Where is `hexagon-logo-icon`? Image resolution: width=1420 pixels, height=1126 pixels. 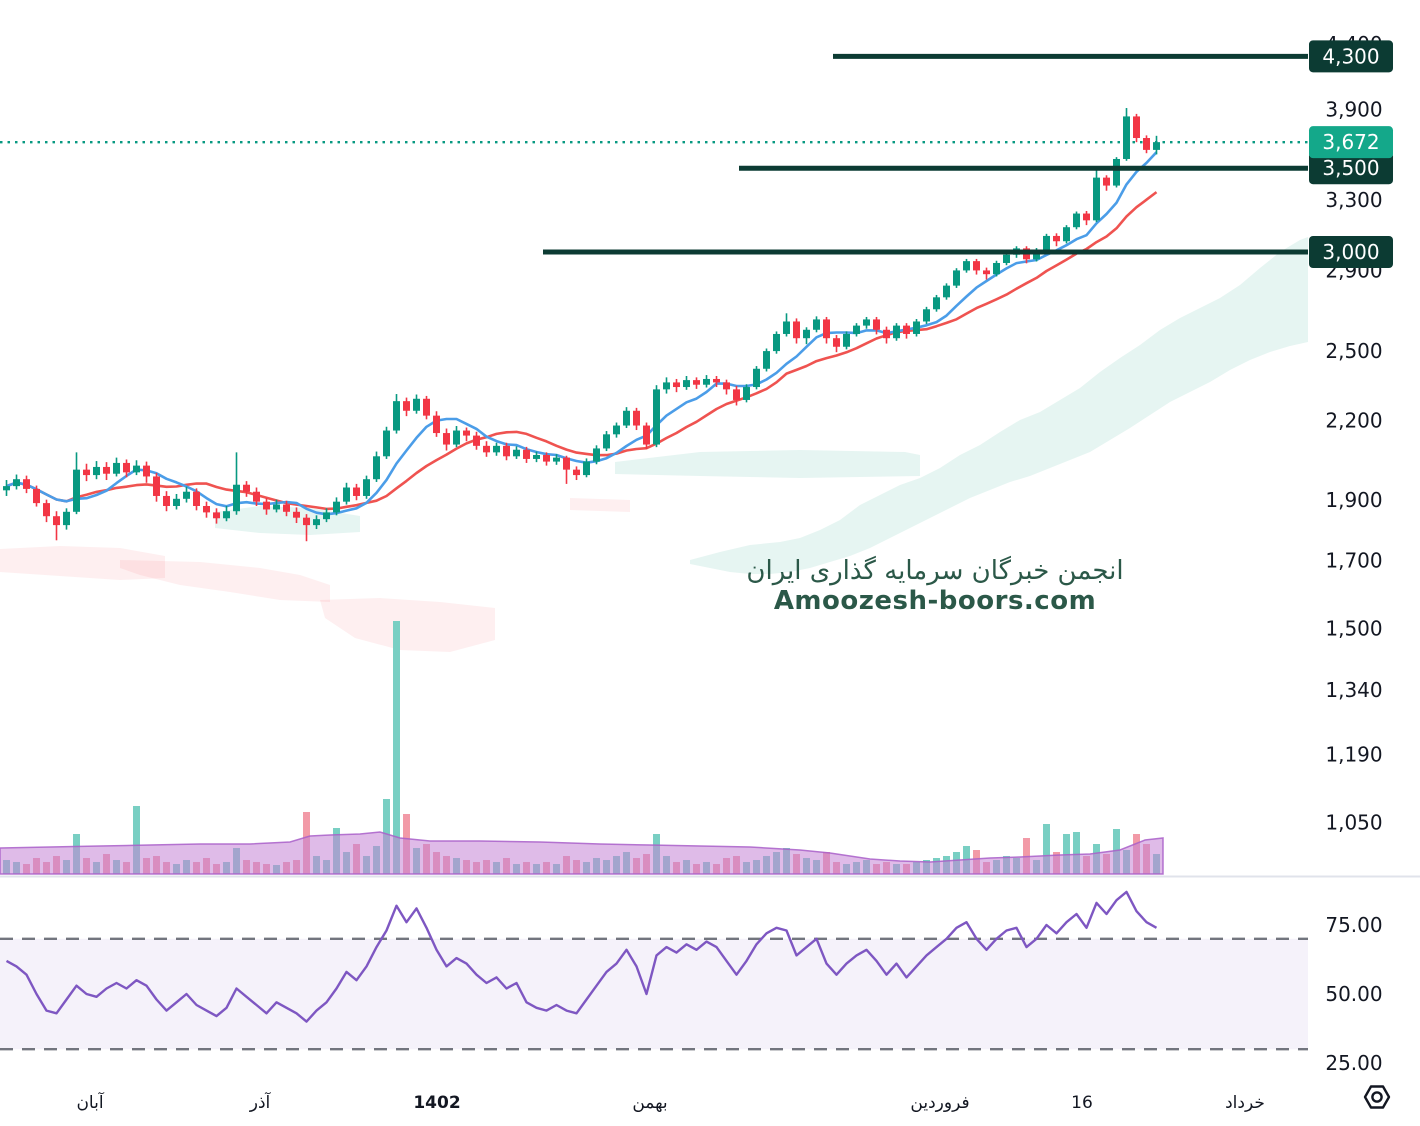 hexagon-logo-icon is located at coordinates (1377, 1097).